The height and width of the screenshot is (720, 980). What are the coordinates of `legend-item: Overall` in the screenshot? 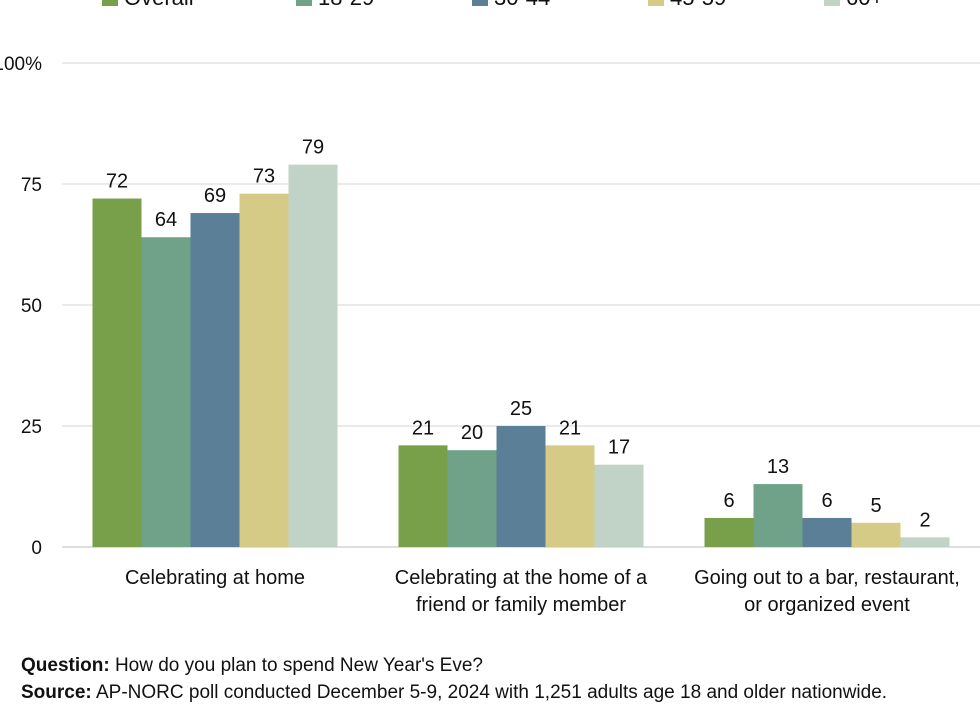 It's located at (148, 5).